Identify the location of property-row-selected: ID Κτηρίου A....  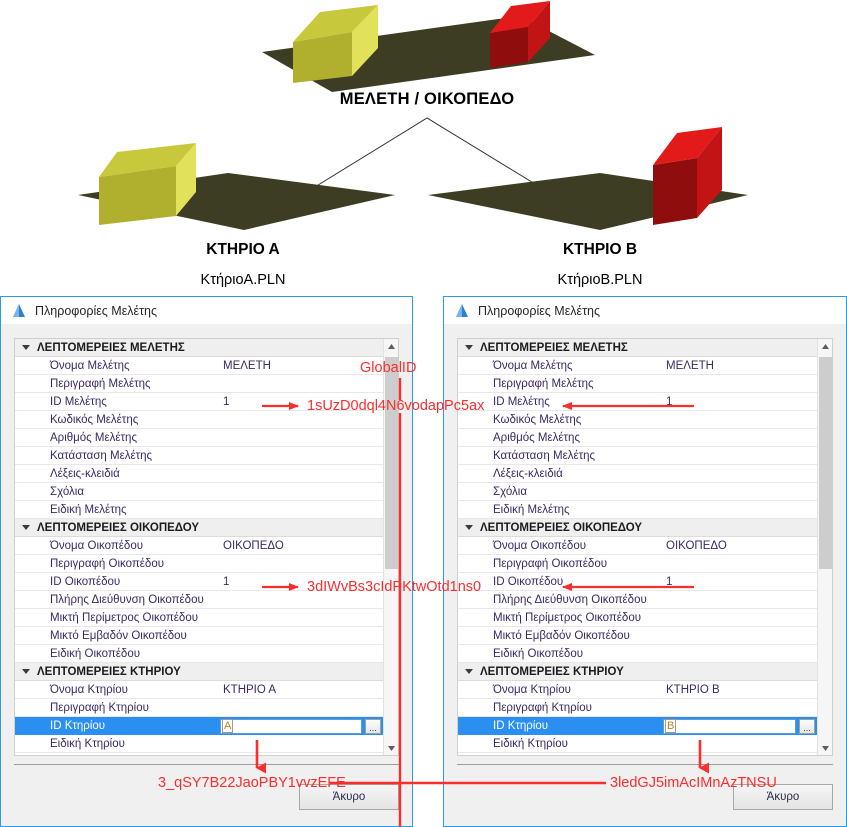
(199, 726).